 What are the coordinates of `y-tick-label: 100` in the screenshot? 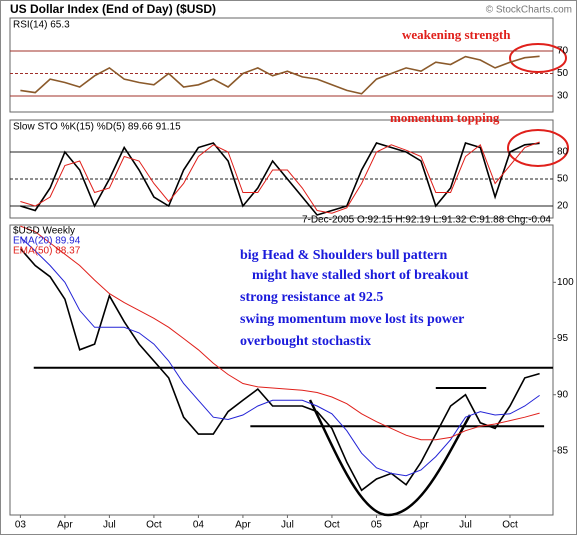 It's located at (565, 282).